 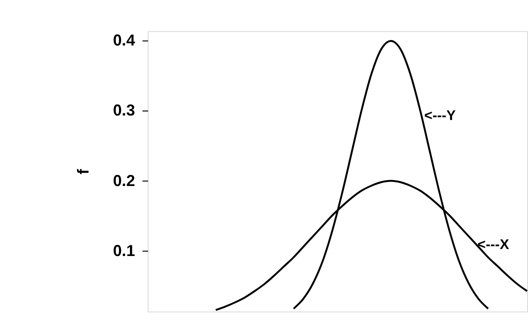 What do you see at coordinates (124, 251) in the screenshot?
I see `y-tick-label: 0.1` at bounding box center [124, 251].